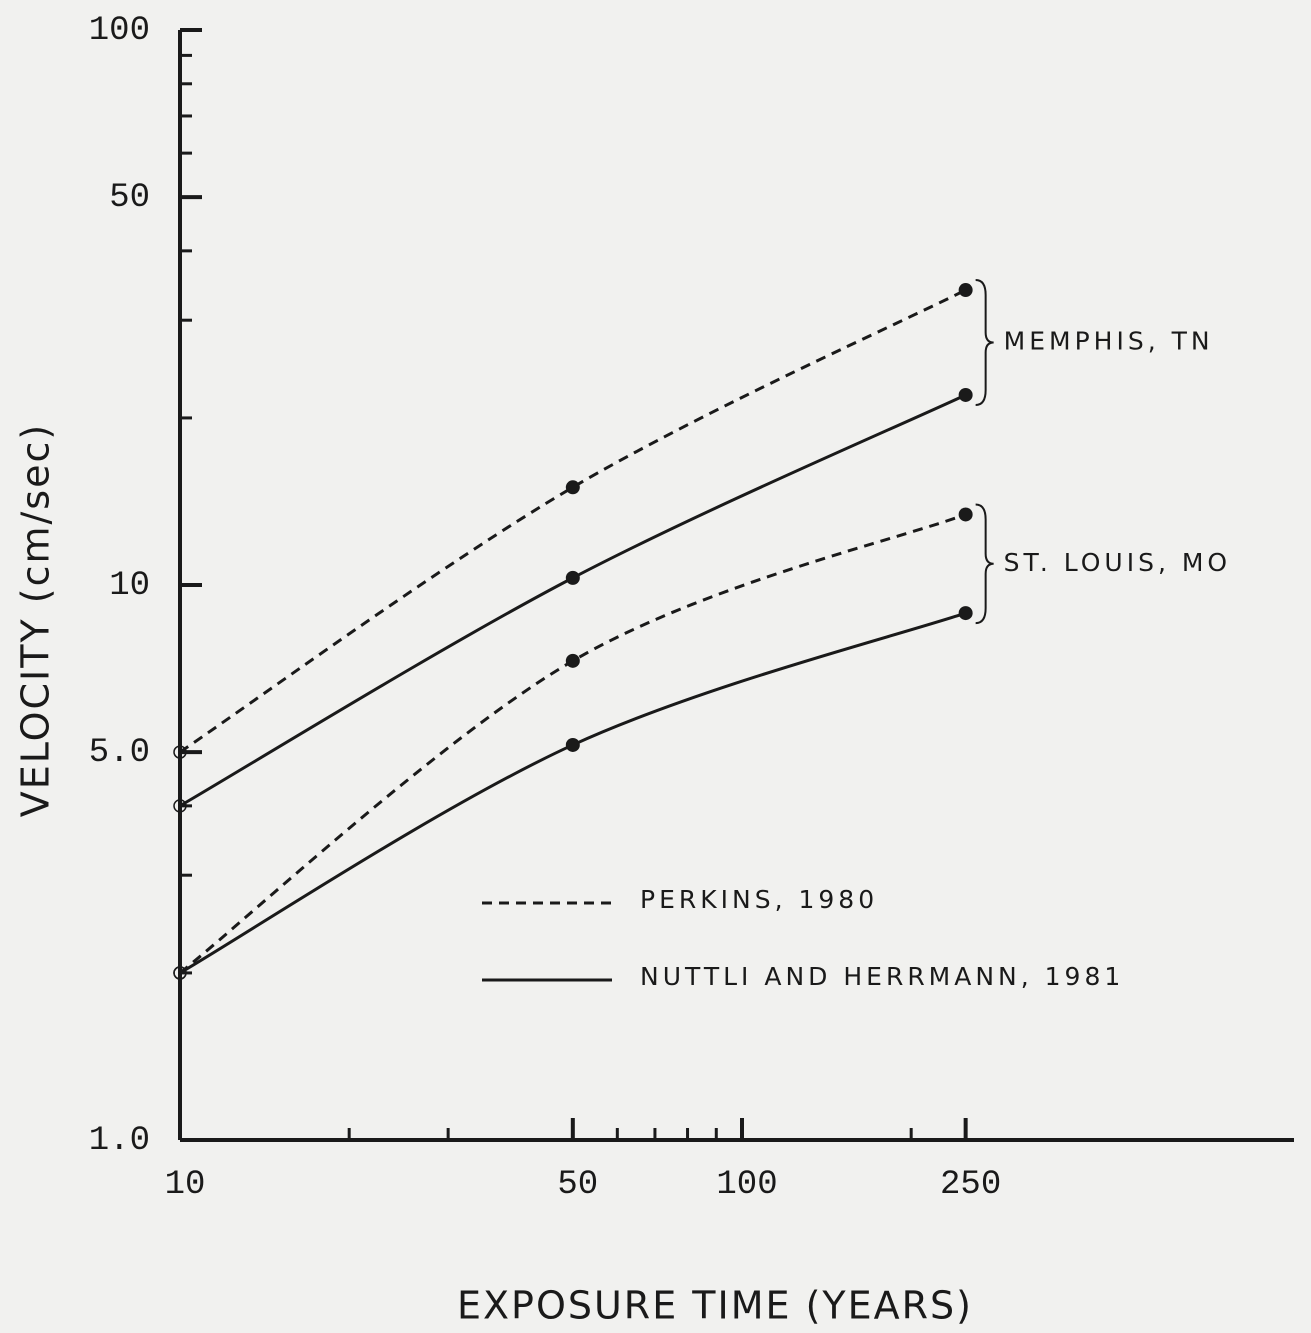  Describe the element at coordinates (746, 1185) in the screenshot. I see `x-tick-label: 100` at that location.